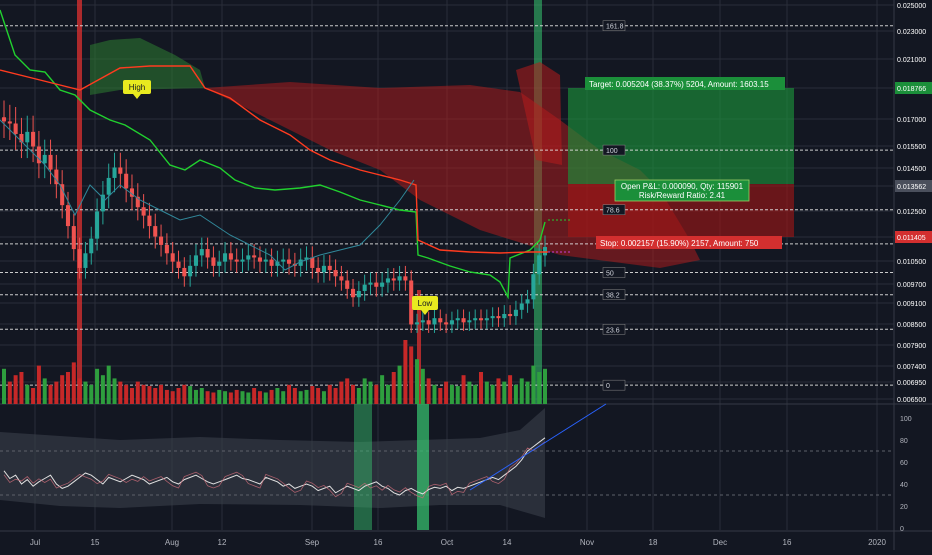 This screenshot has width=932, height=555. What do you see at coordinates (35, 542) in the screenshot?
I see `time-axis-label: Jul` at bounding box center [35, 542].